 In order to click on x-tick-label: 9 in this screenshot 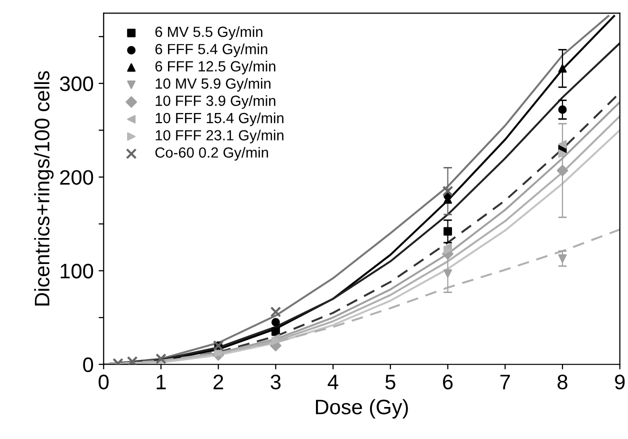, I will do `click(620, 382)`.